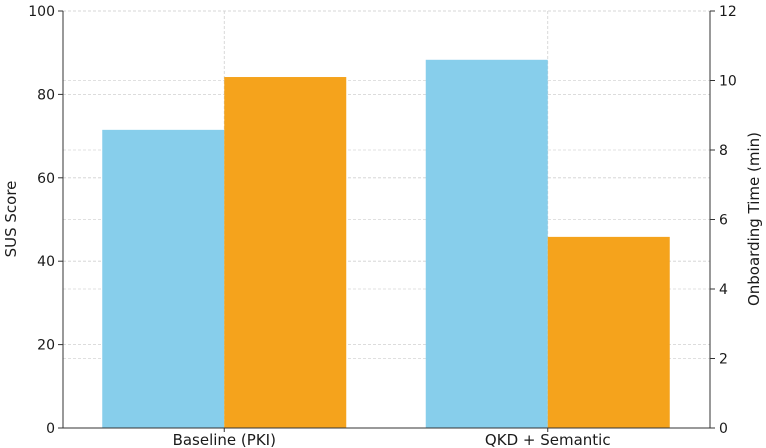  I want to click on y2-axis-title: Onboarding Time (min), so click(754, 219).